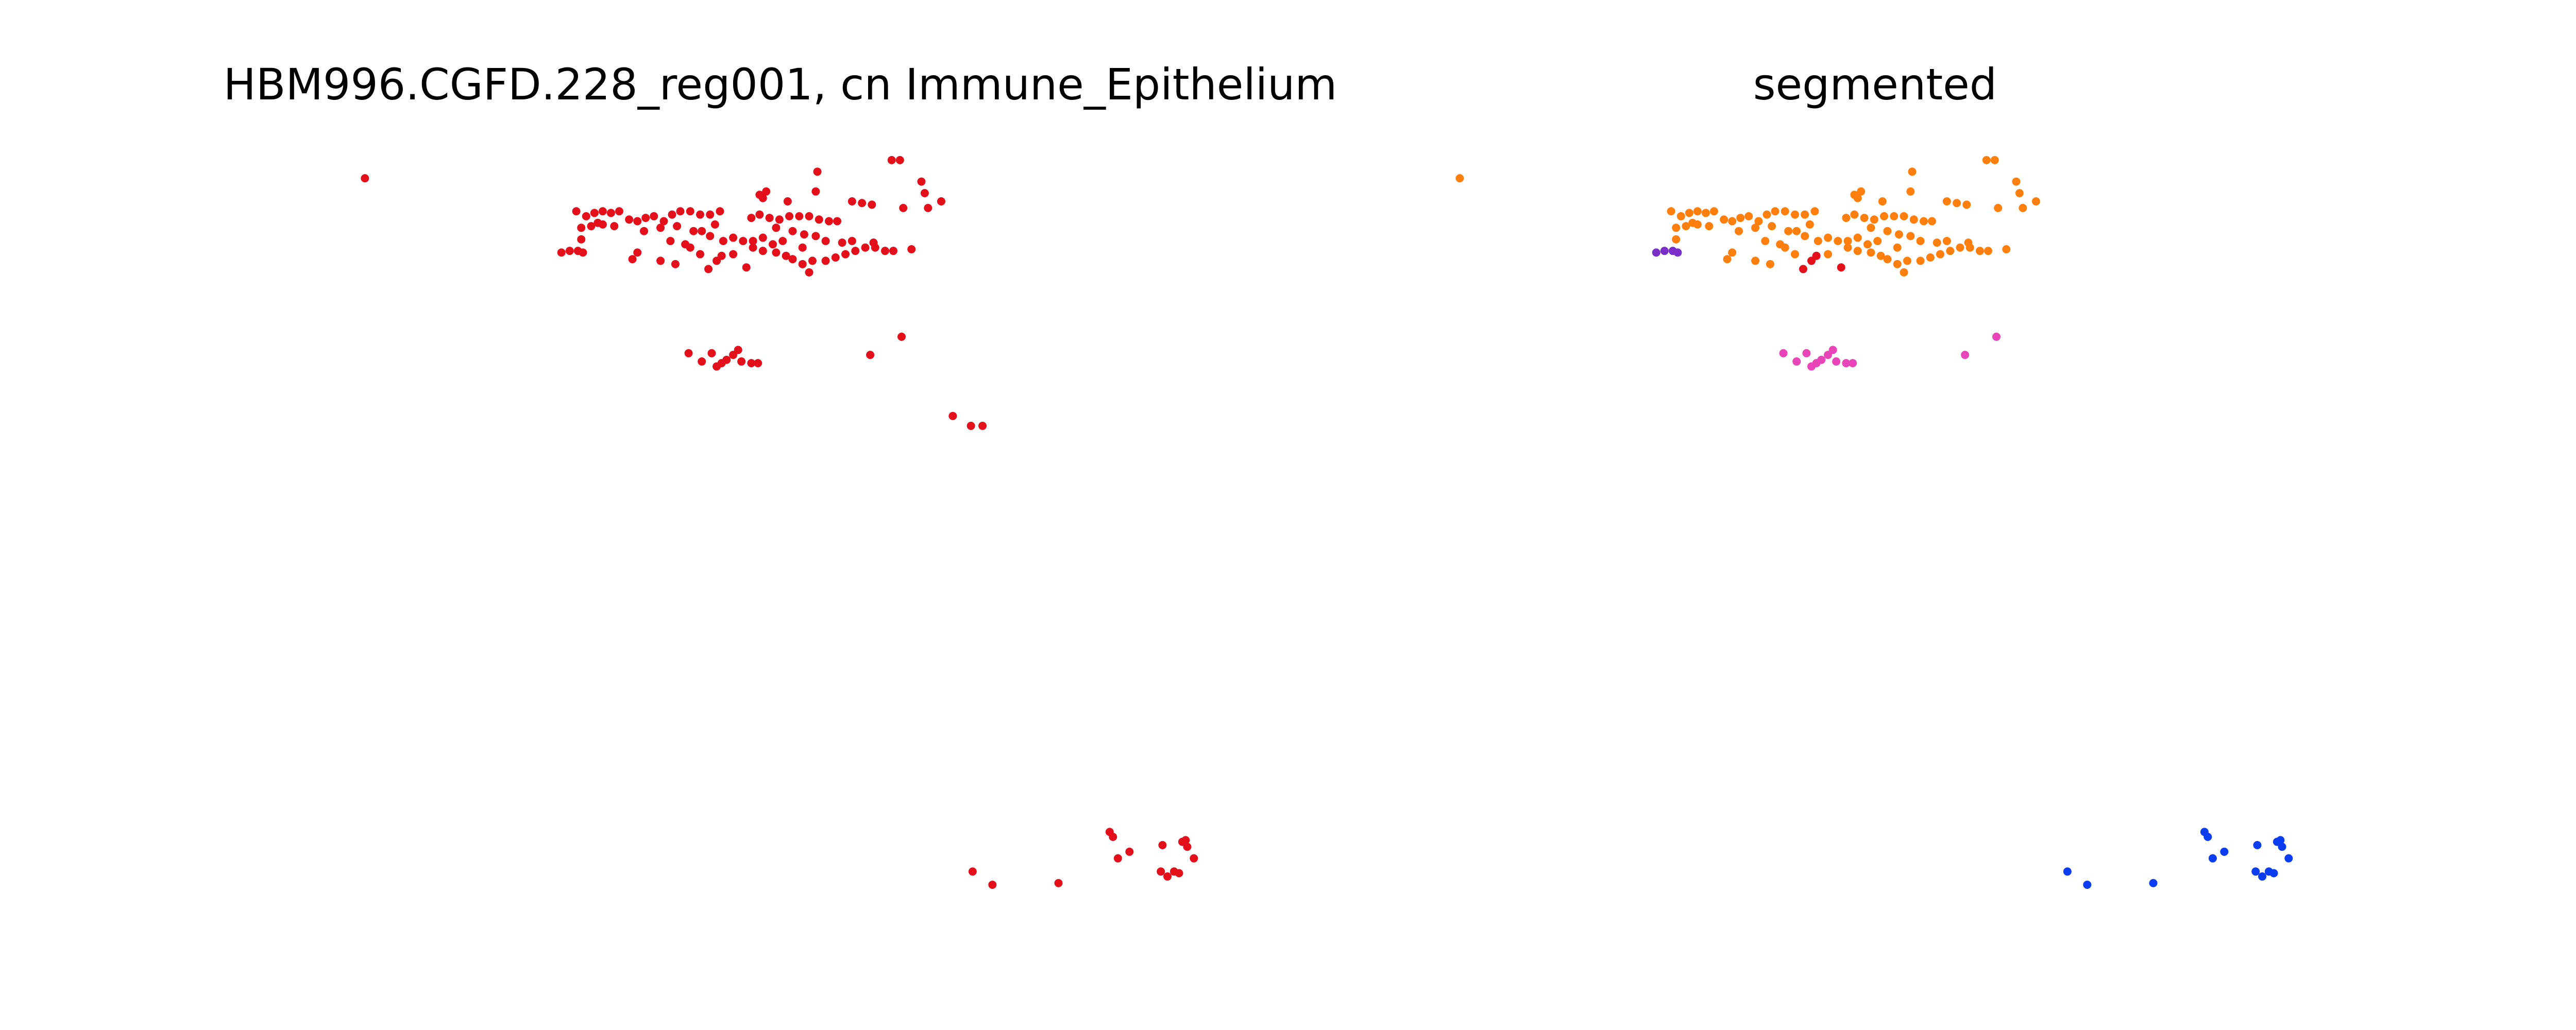  What do you see at coordinates (1875, 84) in the screenshot?
I see `chart-title: segmented` at bounding box center [1875, 84].